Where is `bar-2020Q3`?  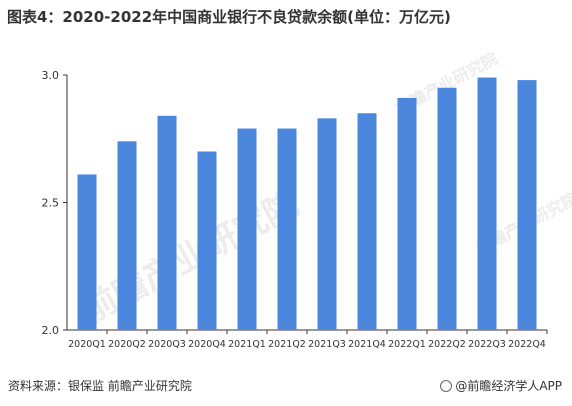 bar-2020Q3 is located at coordinates (167, 222).